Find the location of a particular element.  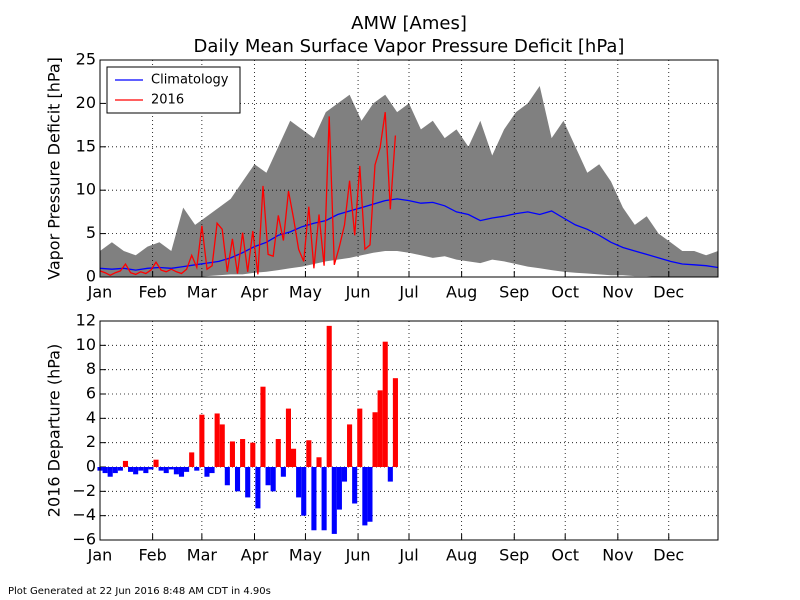

y-axis-label: 2016 Departure (hPa) is located at coordinates (54, 430).